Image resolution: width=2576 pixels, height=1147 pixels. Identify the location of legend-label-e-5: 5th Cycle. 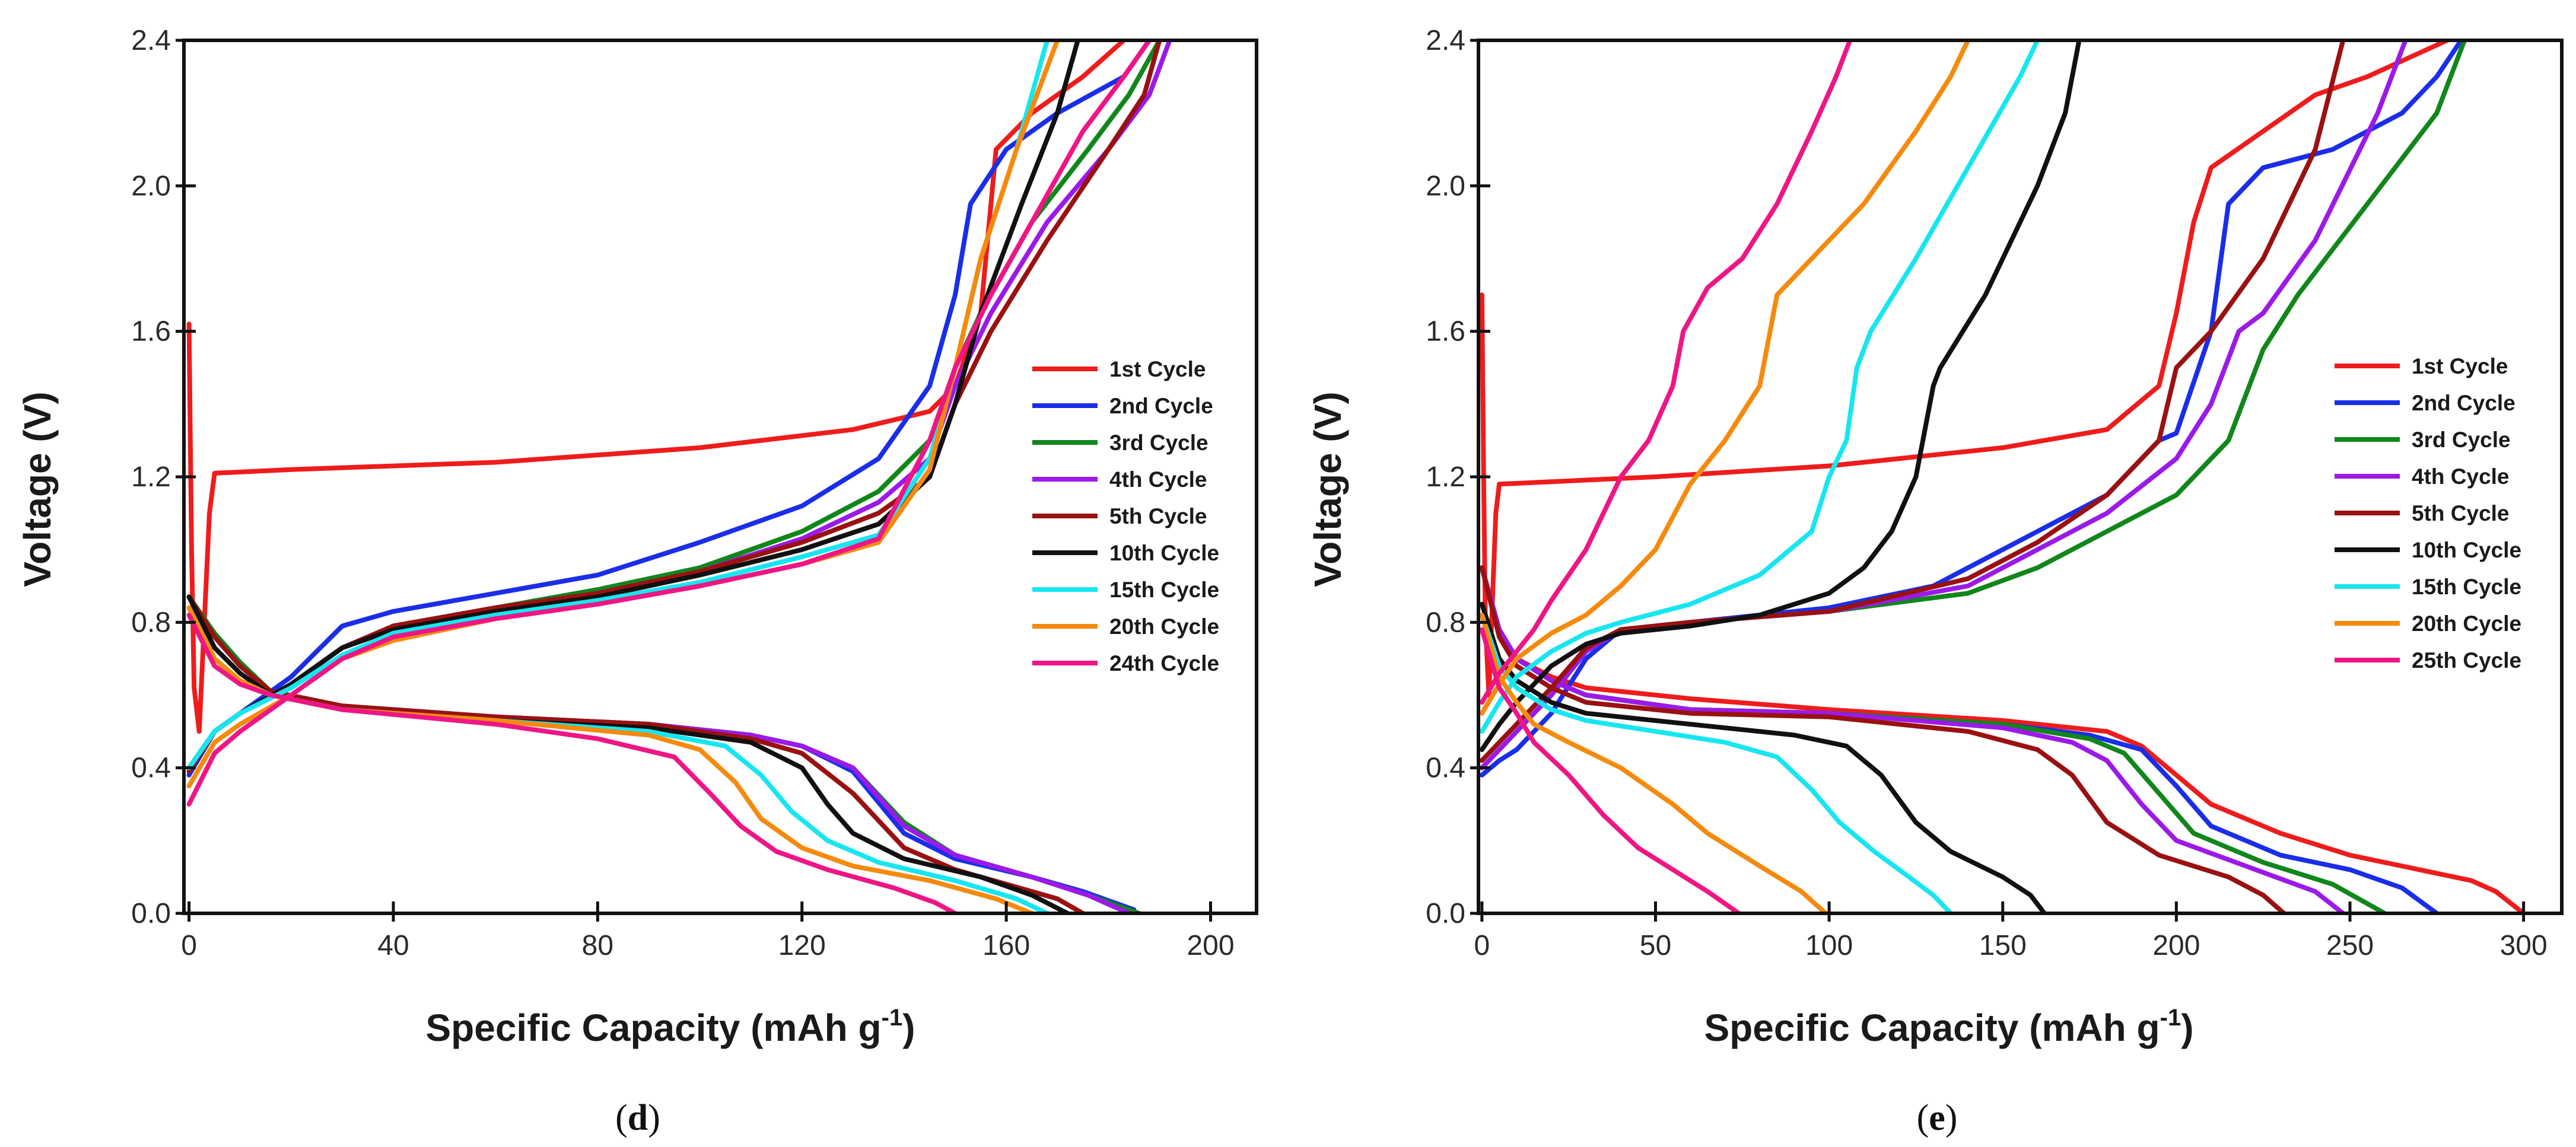
(2461, 513).